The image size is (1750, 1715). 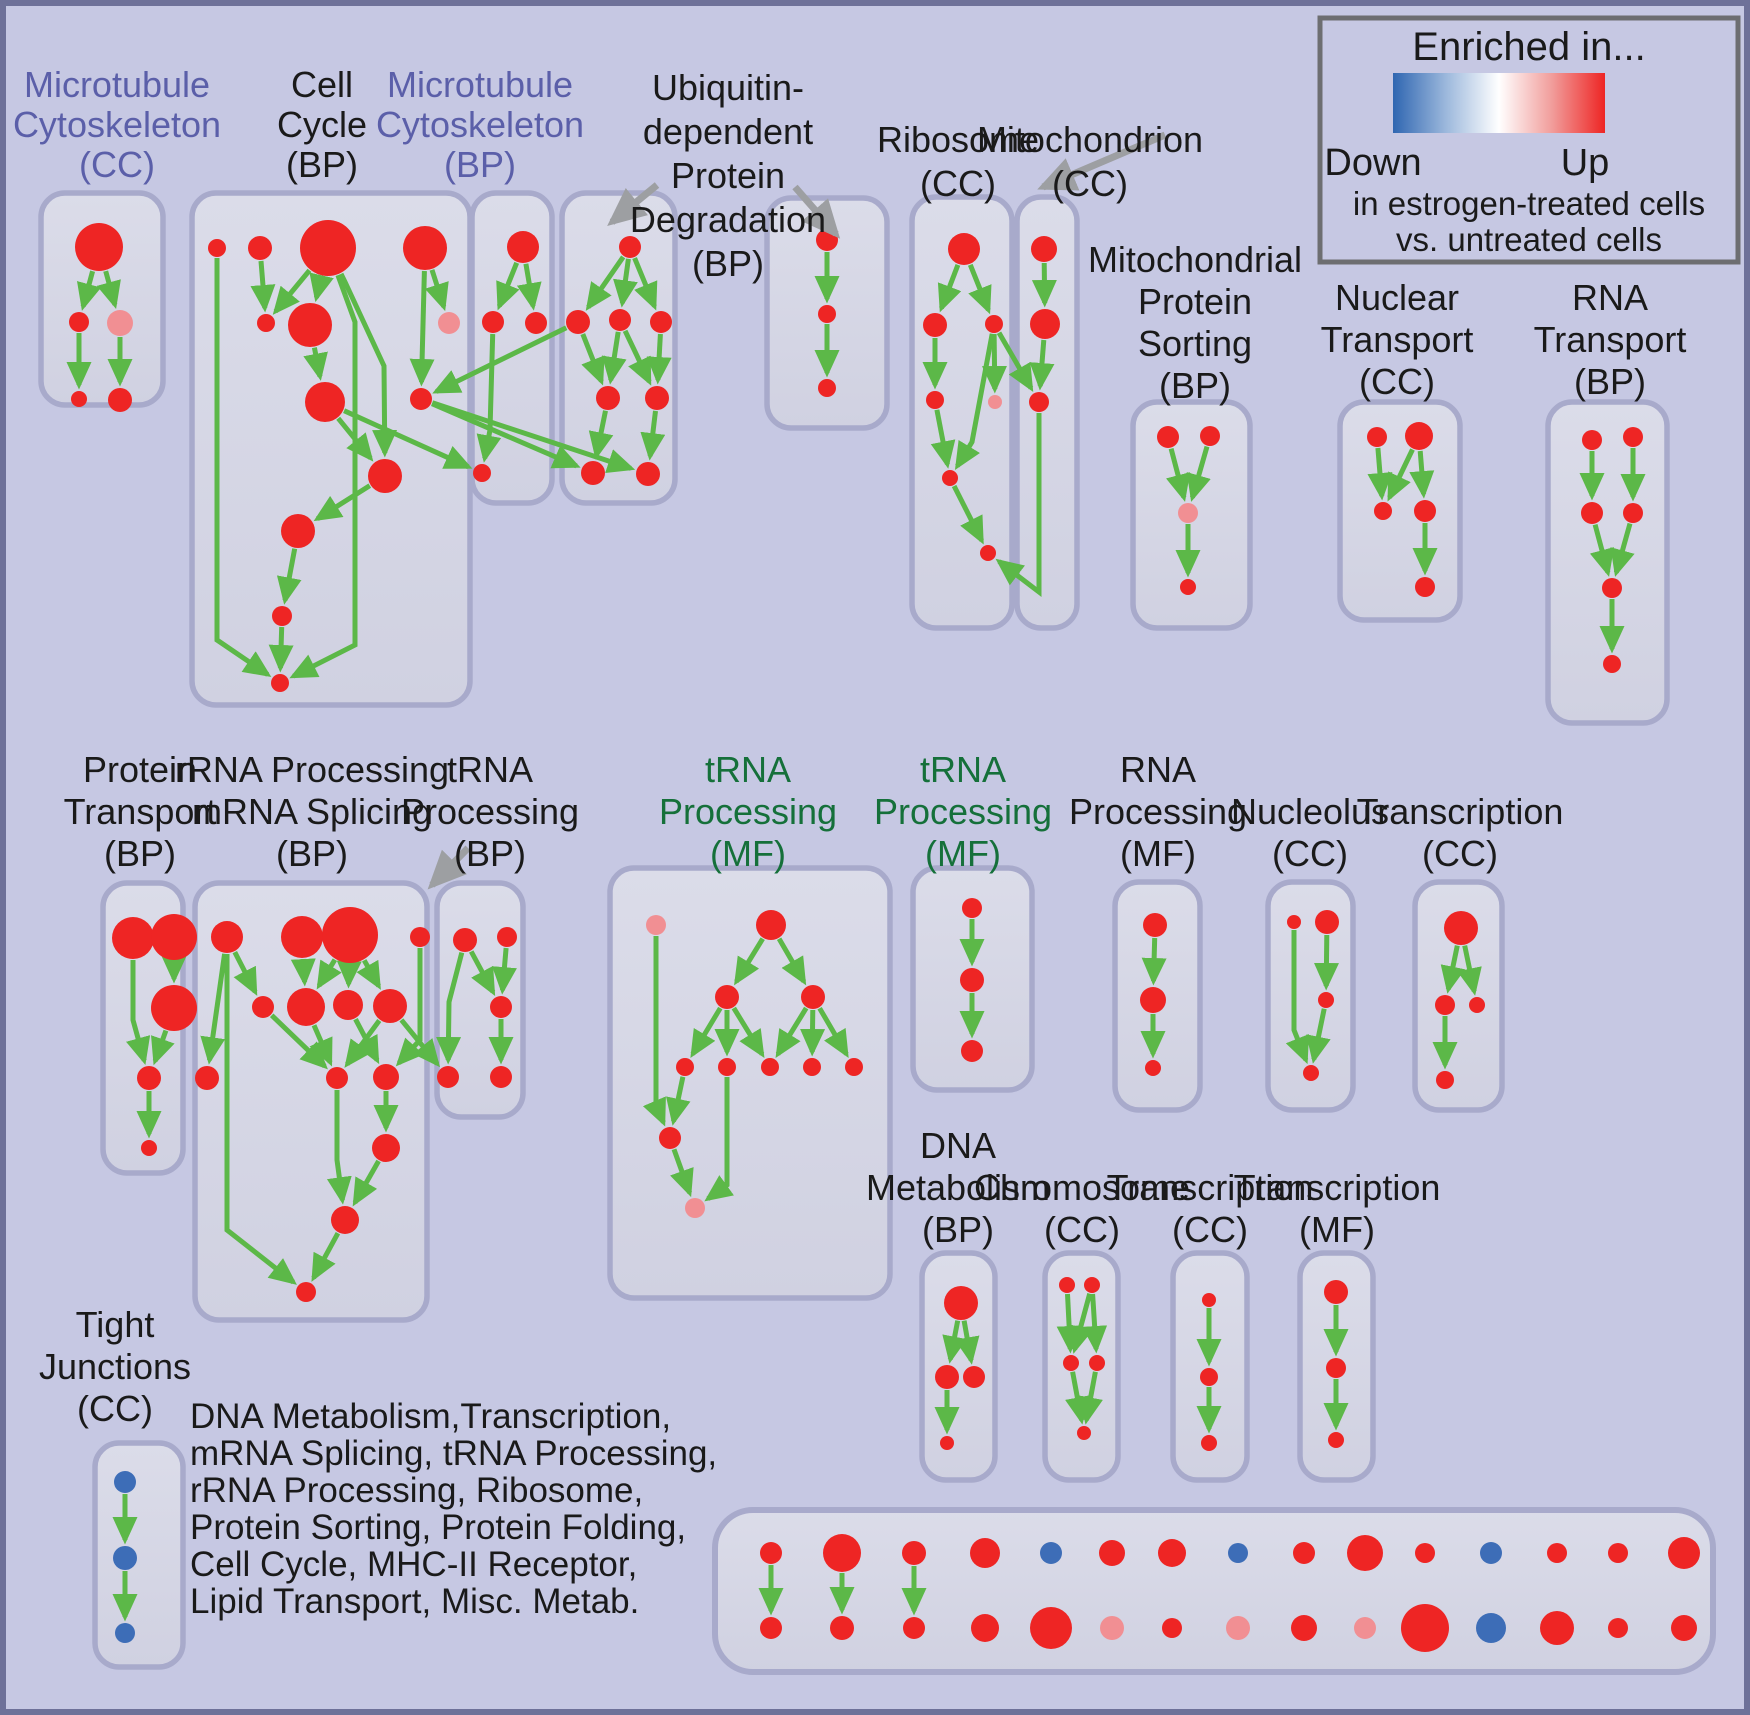 What do you see at coordinates (506, 435) in the screenshot?
I see `cross-edge-arrow` at bounding box center [506, 435].